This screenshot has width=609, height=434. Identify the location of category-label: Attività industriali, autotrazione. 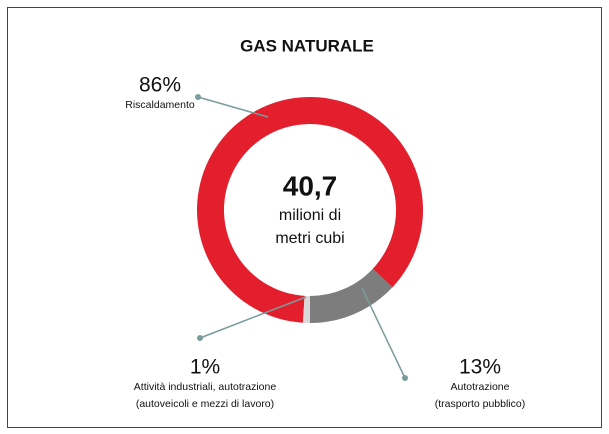
(205, 387).